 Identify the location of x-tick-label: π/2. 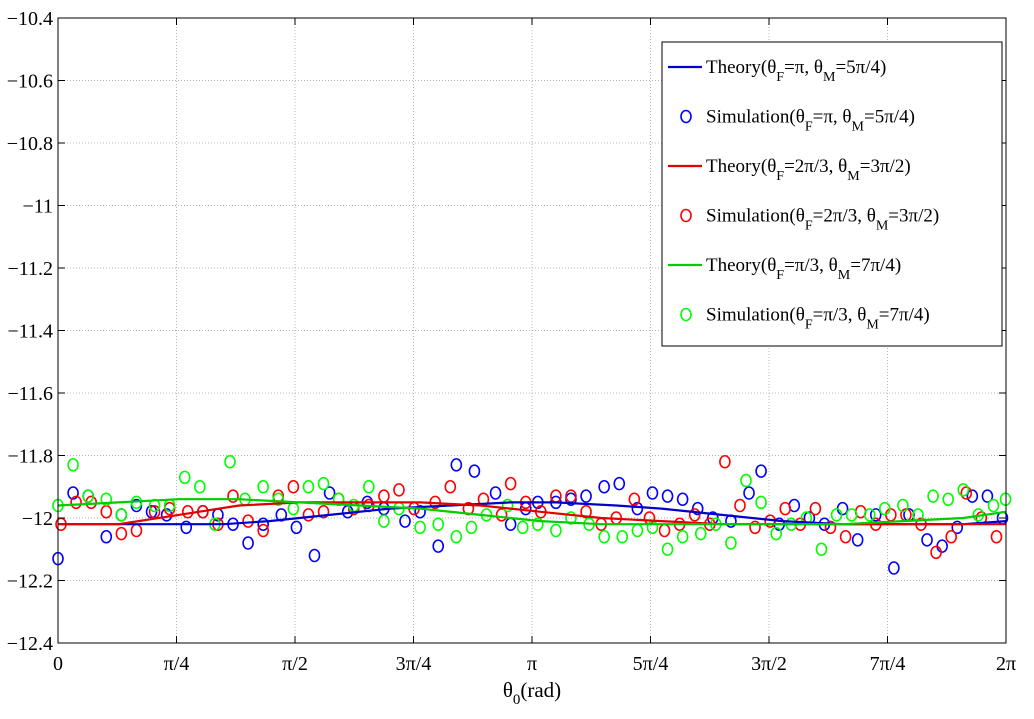
(295, 664).